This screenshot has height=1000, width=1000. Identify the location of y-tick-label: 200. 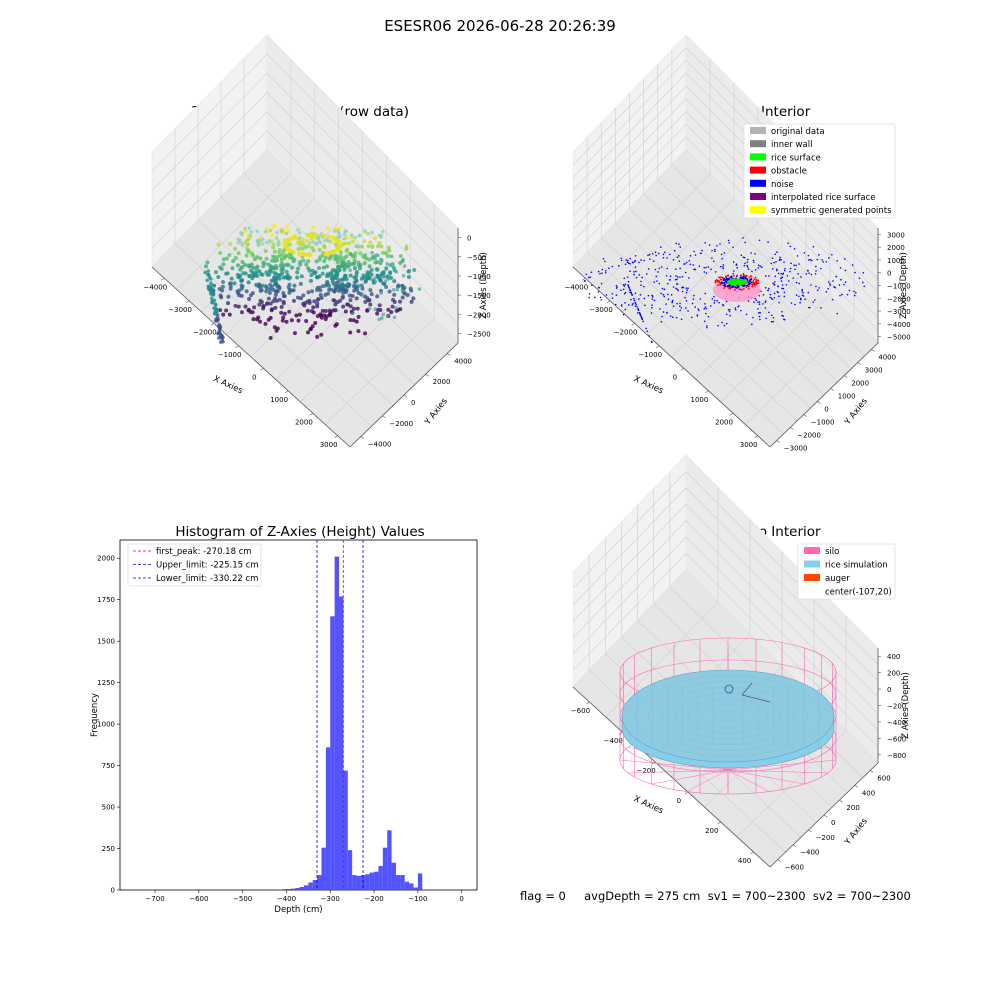
(852, 808).